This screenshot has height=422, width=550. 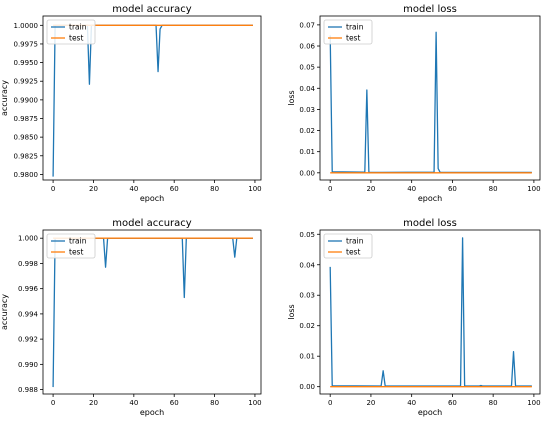 I want to click on y-tick-label: 0.9975, so click(x=26, y=44).